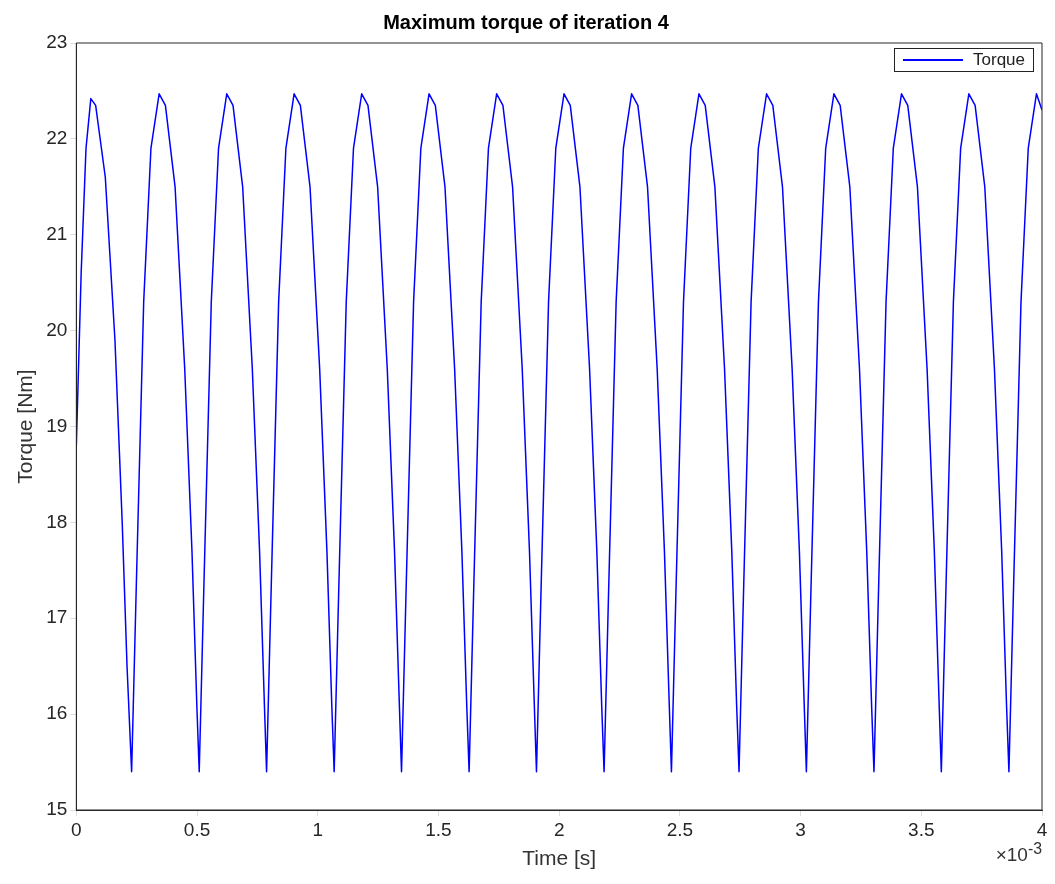 Image resolution: width=1055 pixels, height=884 pixels. Describe the element at coordinates (800, 829) in the screenshot. I see `x-tick-label: 3` at that location.